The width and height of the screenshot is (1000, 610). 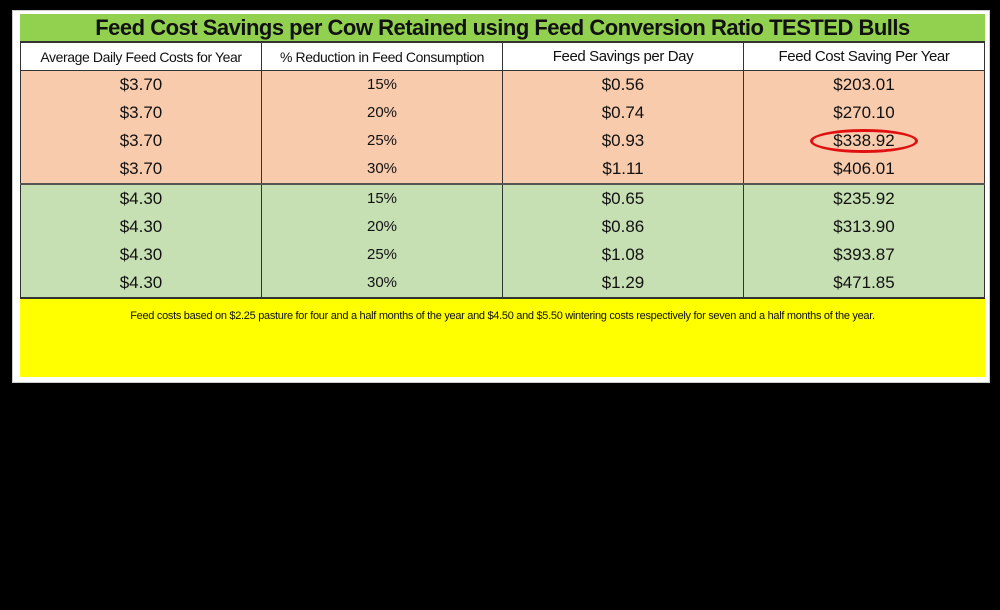 I want to click on cell-value: $393.87, so click(x=864, y=254).